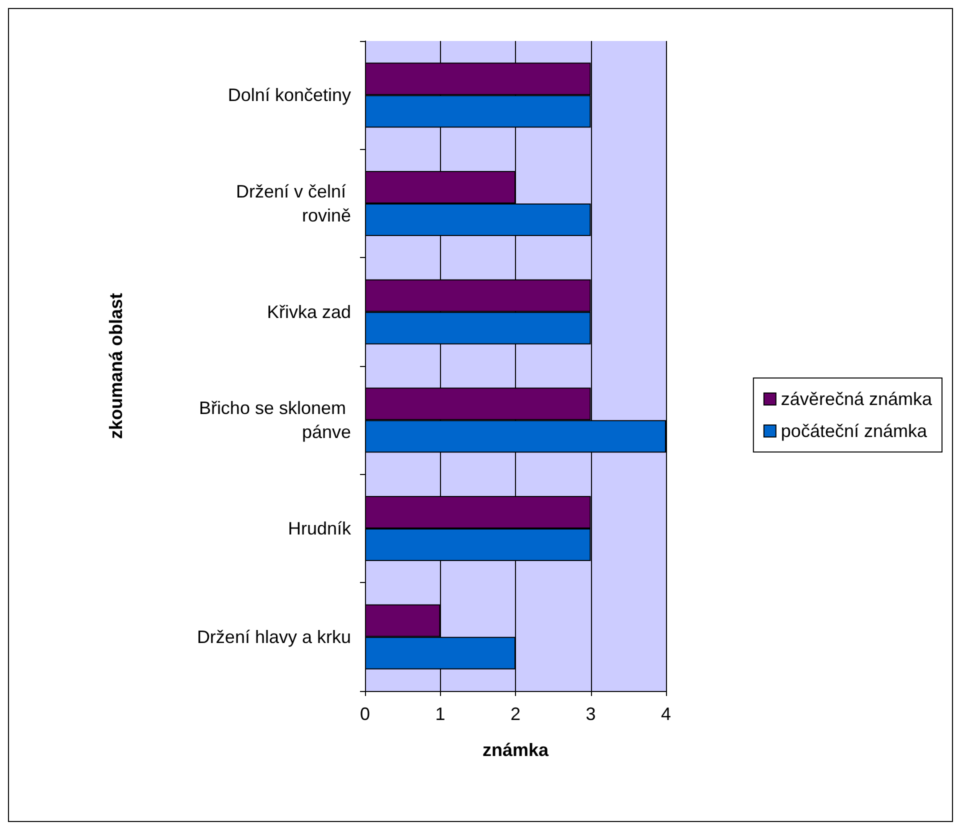 The image size is (961, 830). I want to click on y-tick-label: Břicho se sklonem pánve, so click(274, 420).